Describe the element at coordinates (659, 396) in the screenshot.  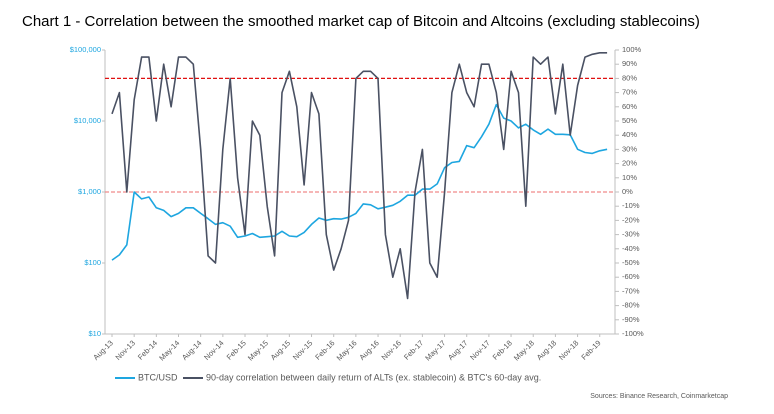
I see `source: Sources: Binance Research, Coinmarketcap` at that location.